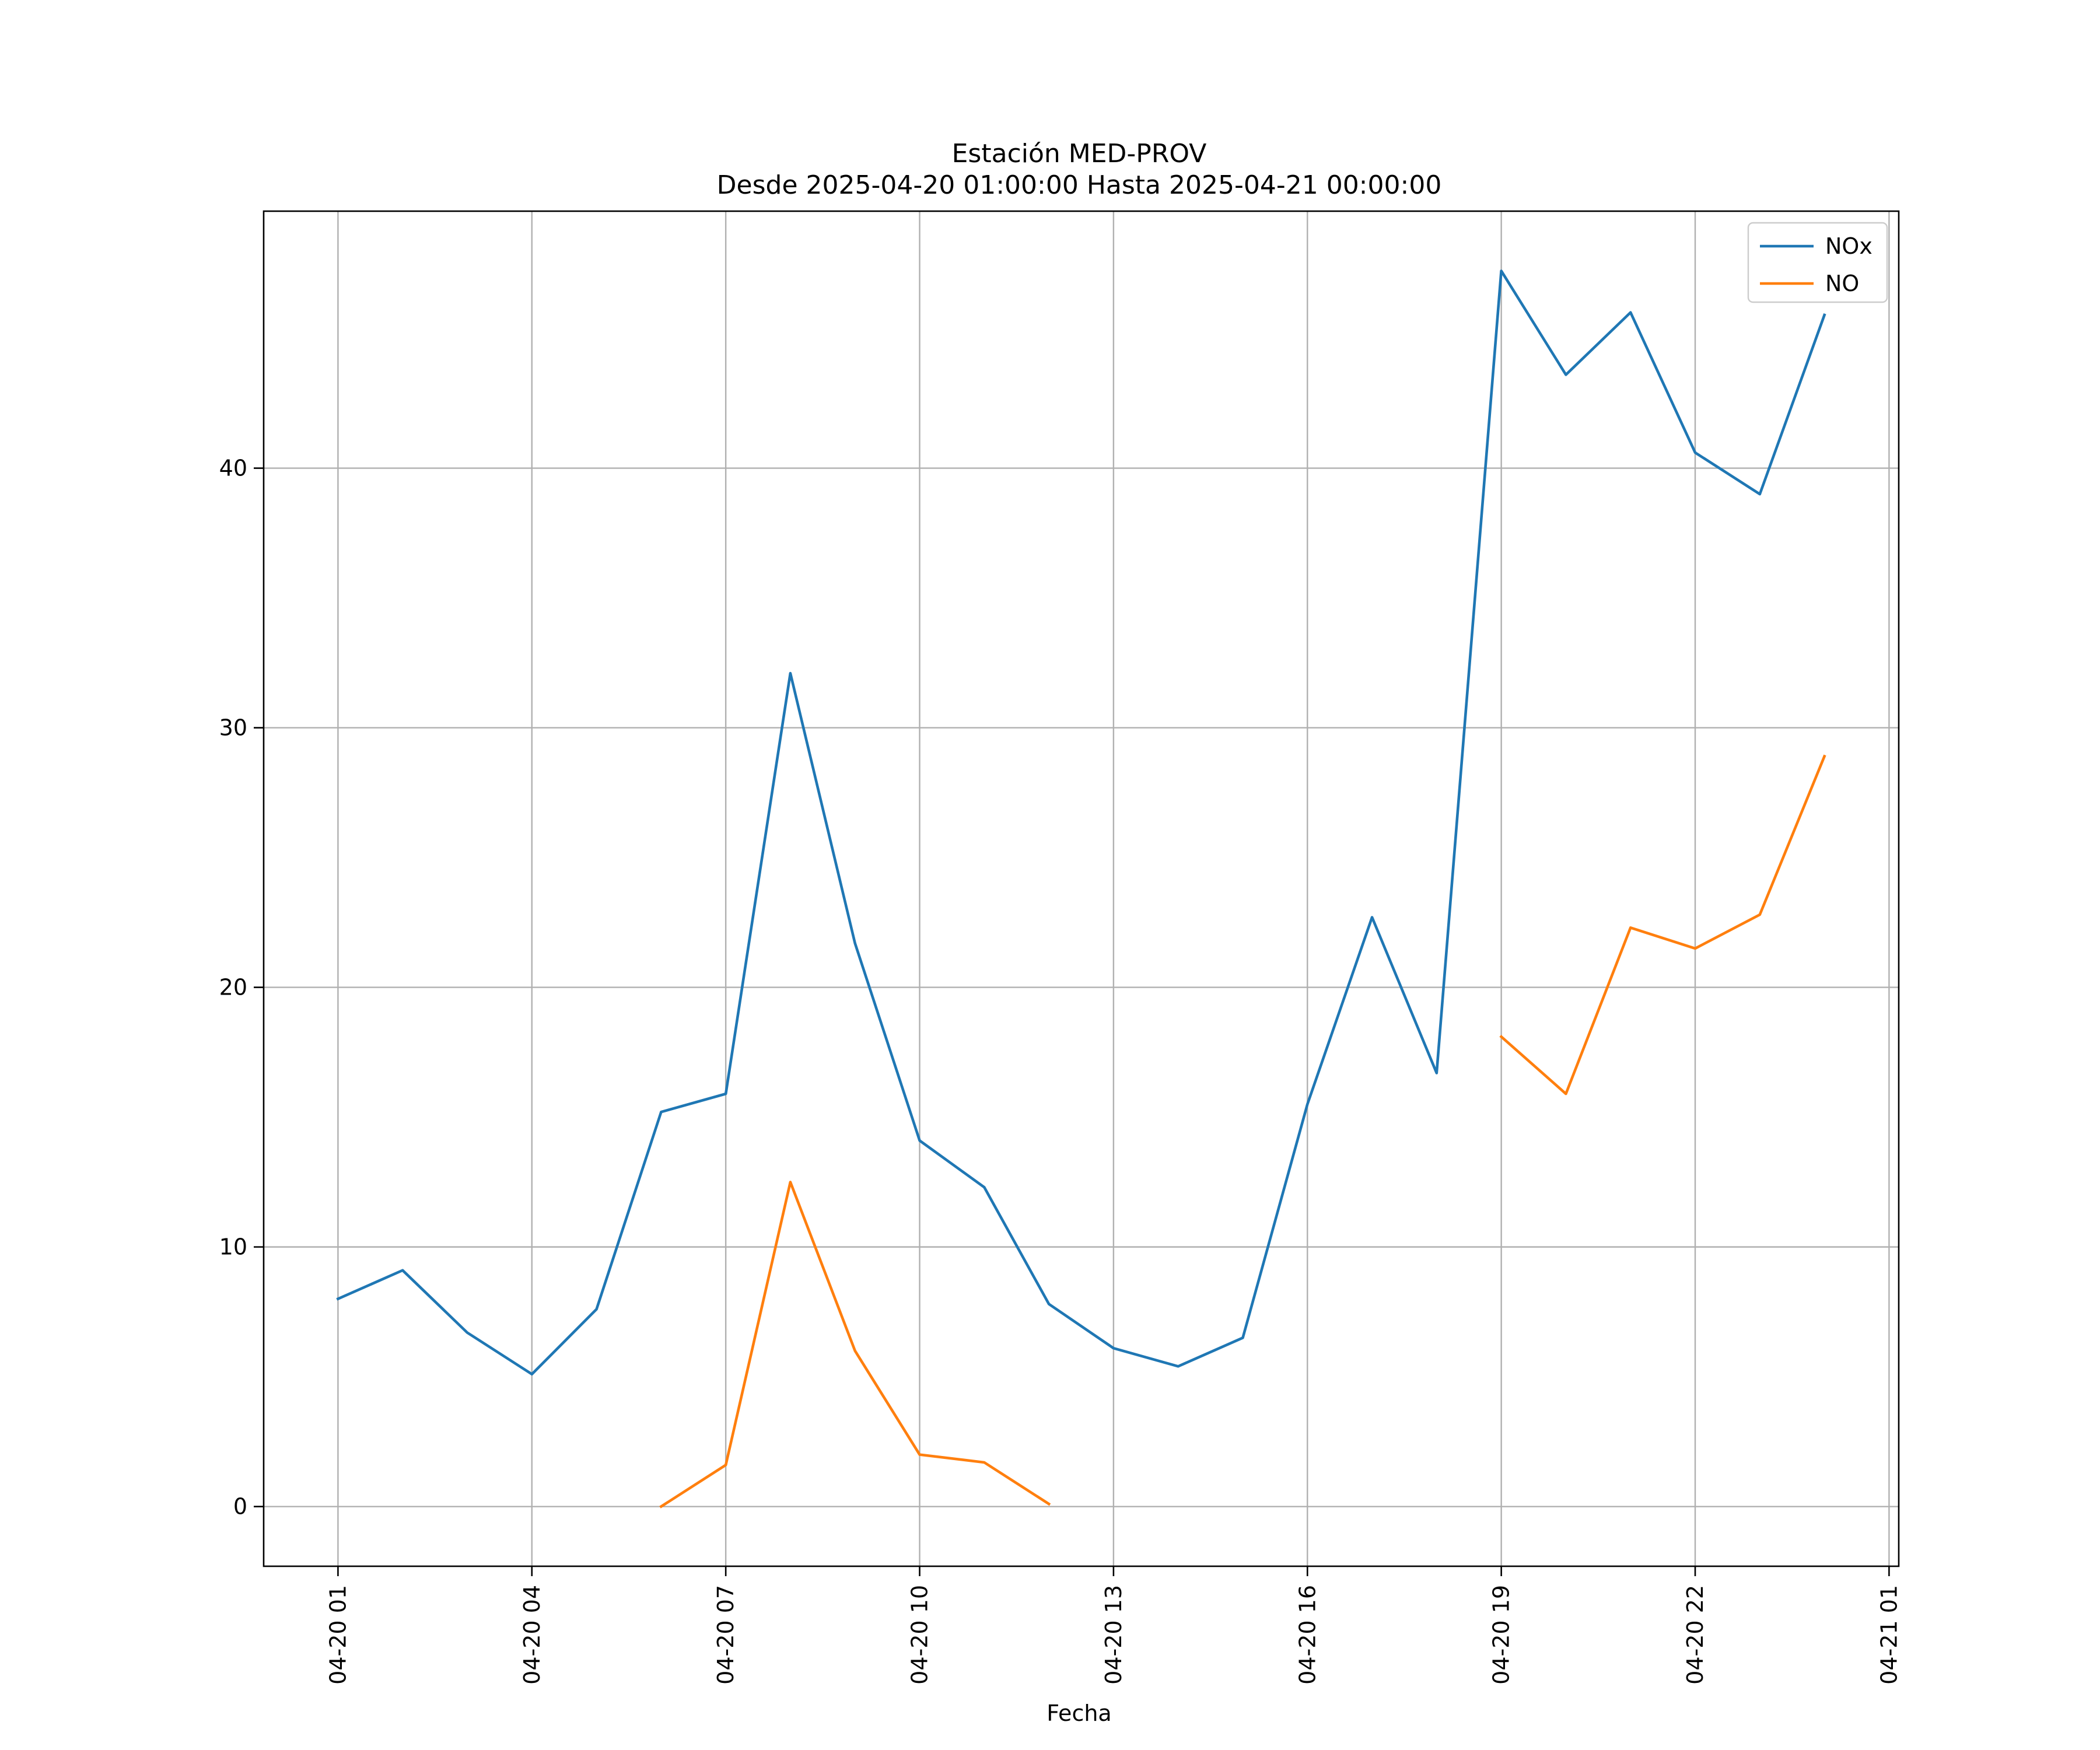 Image resolution: width=2100 pixels, height=1750 pixels. What do you see at coordinates (1889, 1635) in the screenshot?
I see `x-tick-label: 04-21 01` at bounding box center [1889, 1635].